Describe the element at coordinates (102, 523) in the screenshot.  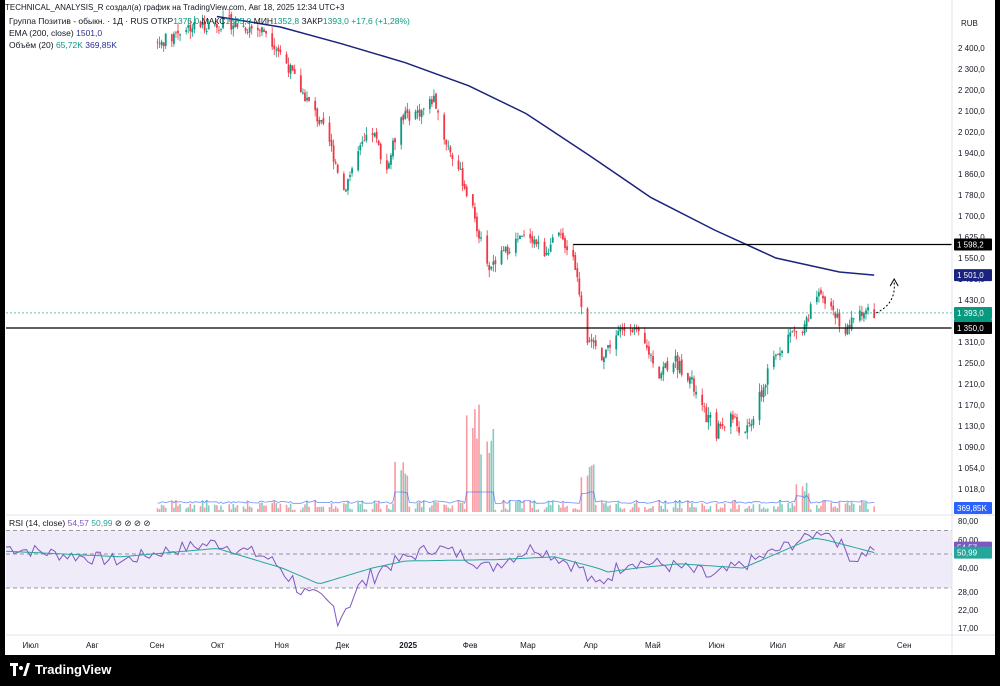
I see `rsi-ma-value: 50,99` at that location.